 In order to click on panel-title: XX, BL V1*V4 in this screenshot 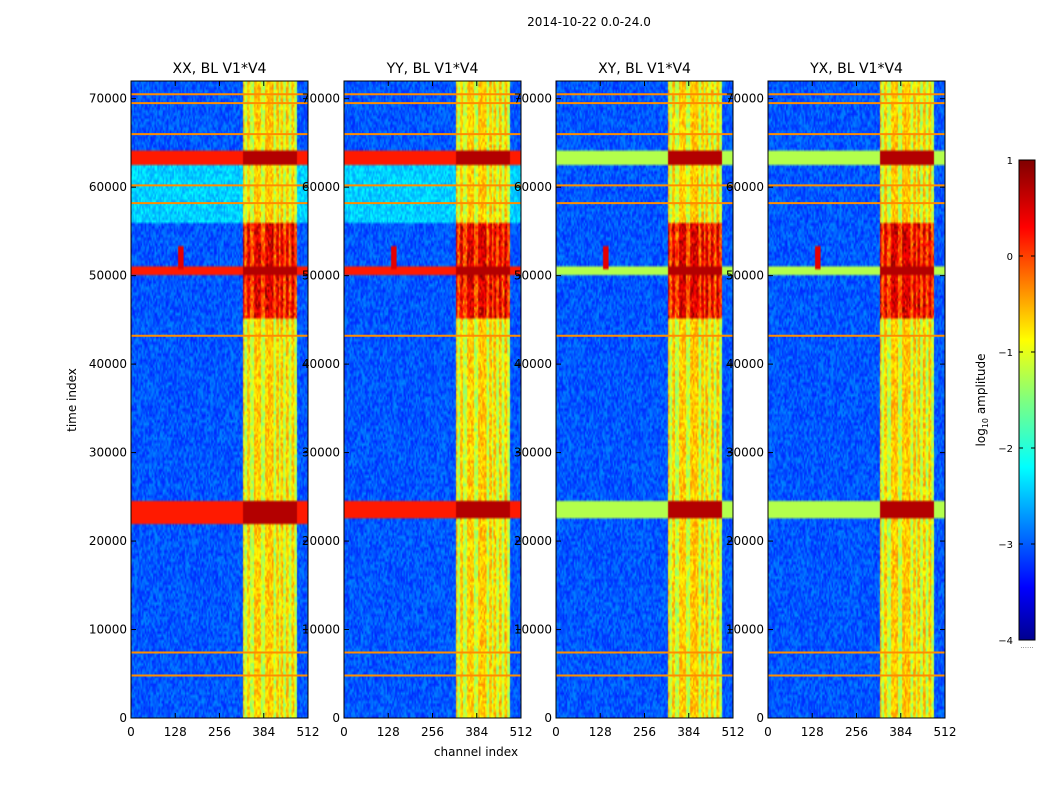, I will do `click(220, 69)`.